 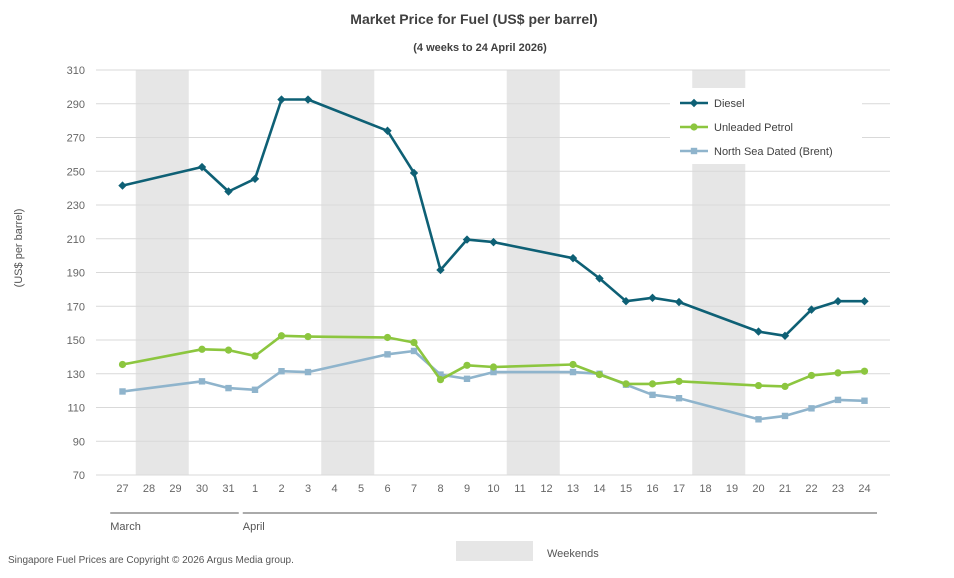 I want to click on x-tick-label-20: 15, so click(x=626, y=489).